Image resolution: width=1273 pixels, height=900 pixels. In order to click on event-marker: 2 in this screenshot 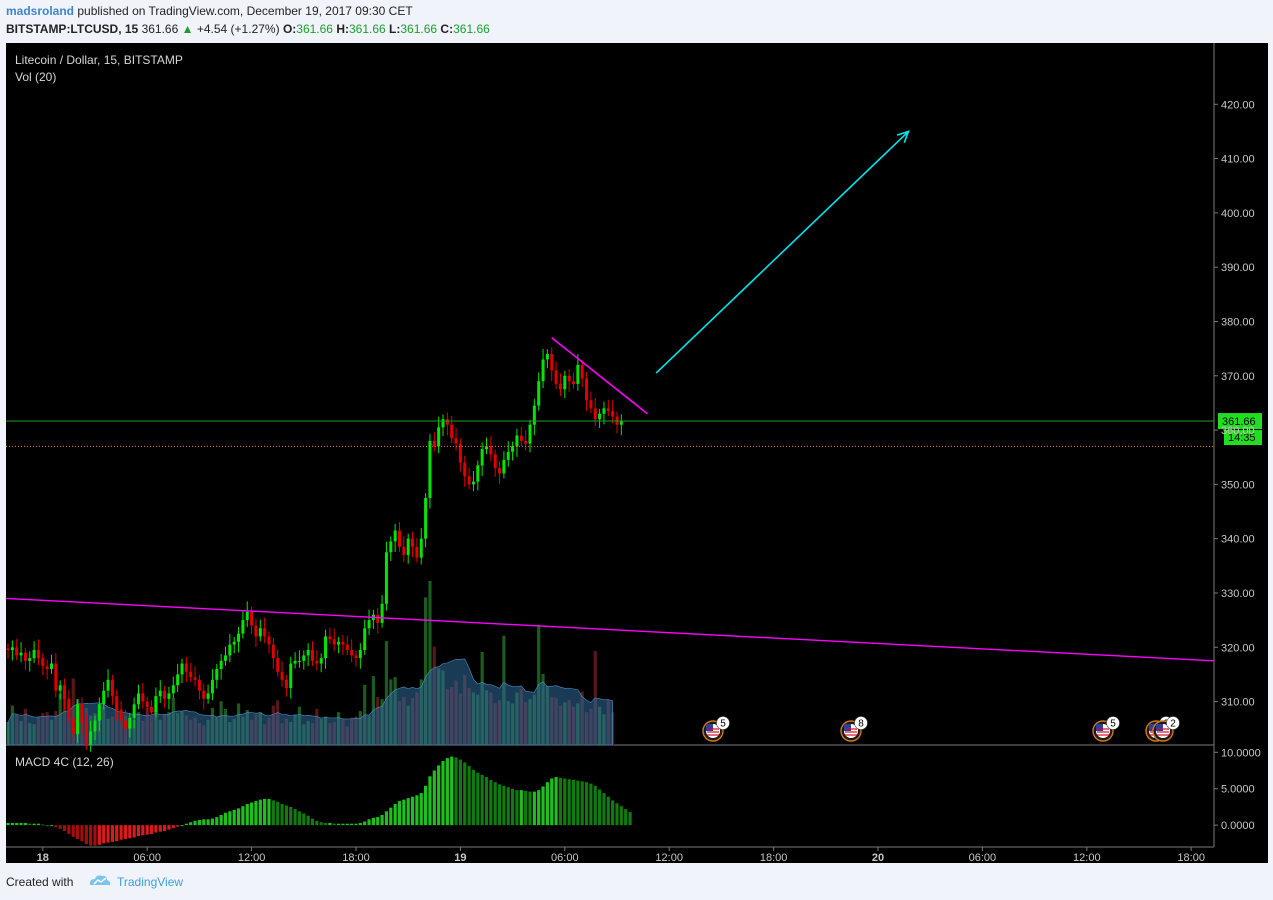, I will do `click(1166, 729)`.